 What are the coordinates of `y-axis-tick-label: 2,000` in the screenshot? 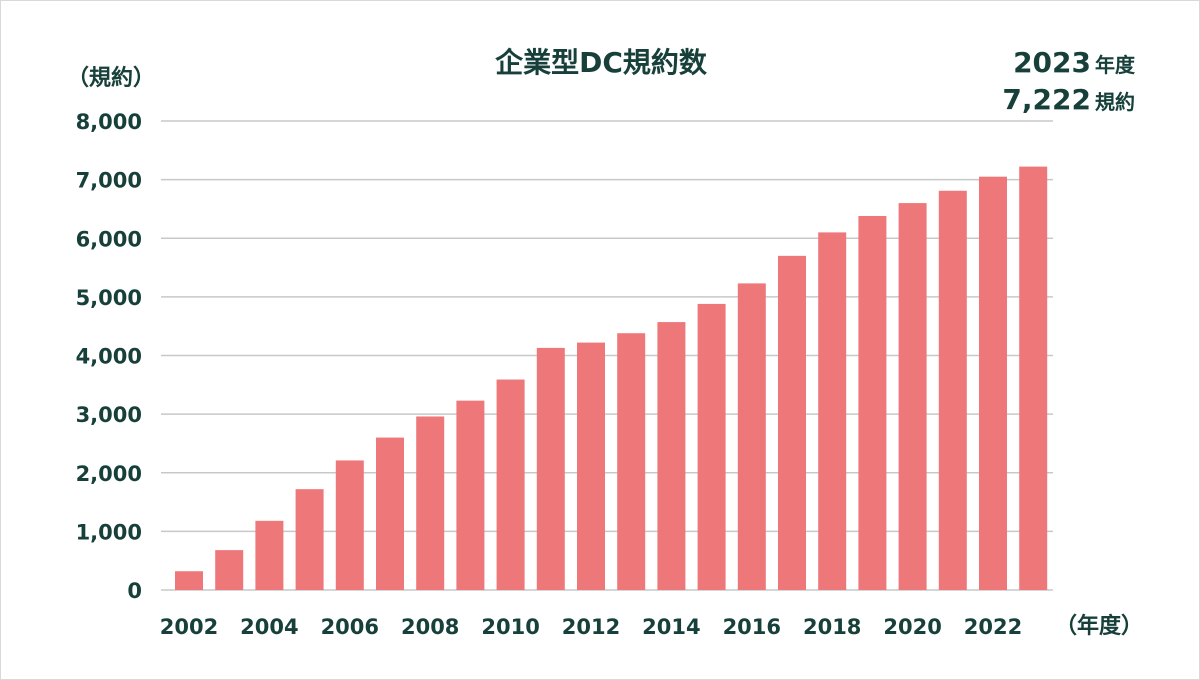 It's located at (109, 474).